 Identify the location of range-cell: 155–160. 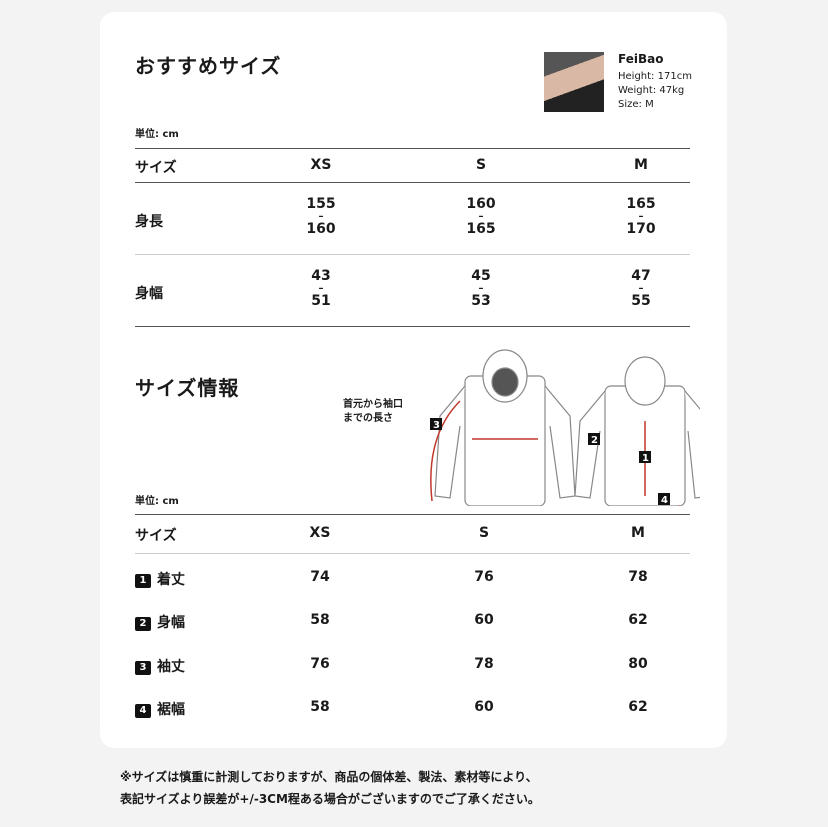
(321, 217).